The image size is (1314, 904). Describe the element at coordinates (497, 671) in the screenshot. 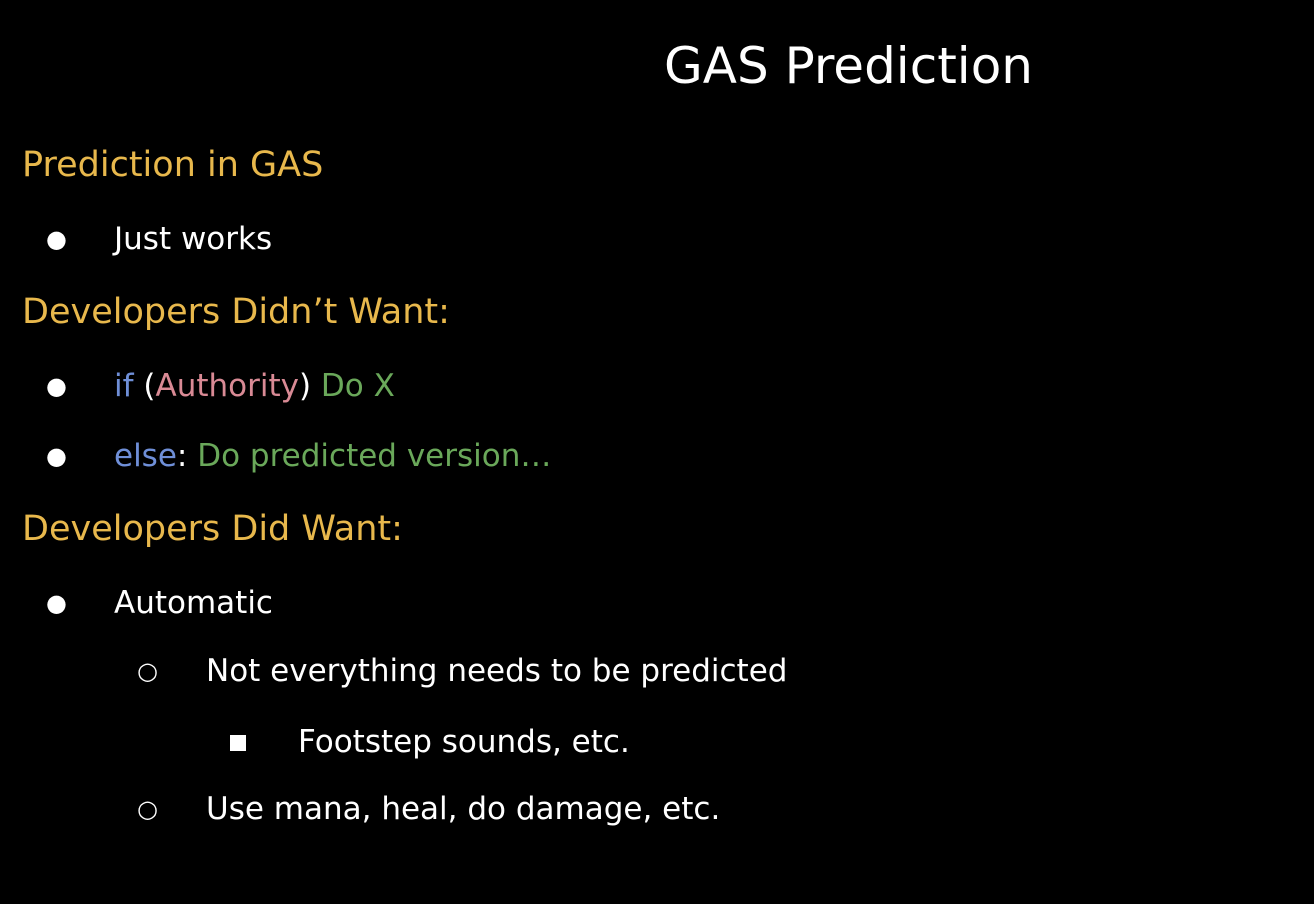

I see `list-item-not-everything: Not everything needs to be predicted` at that location.